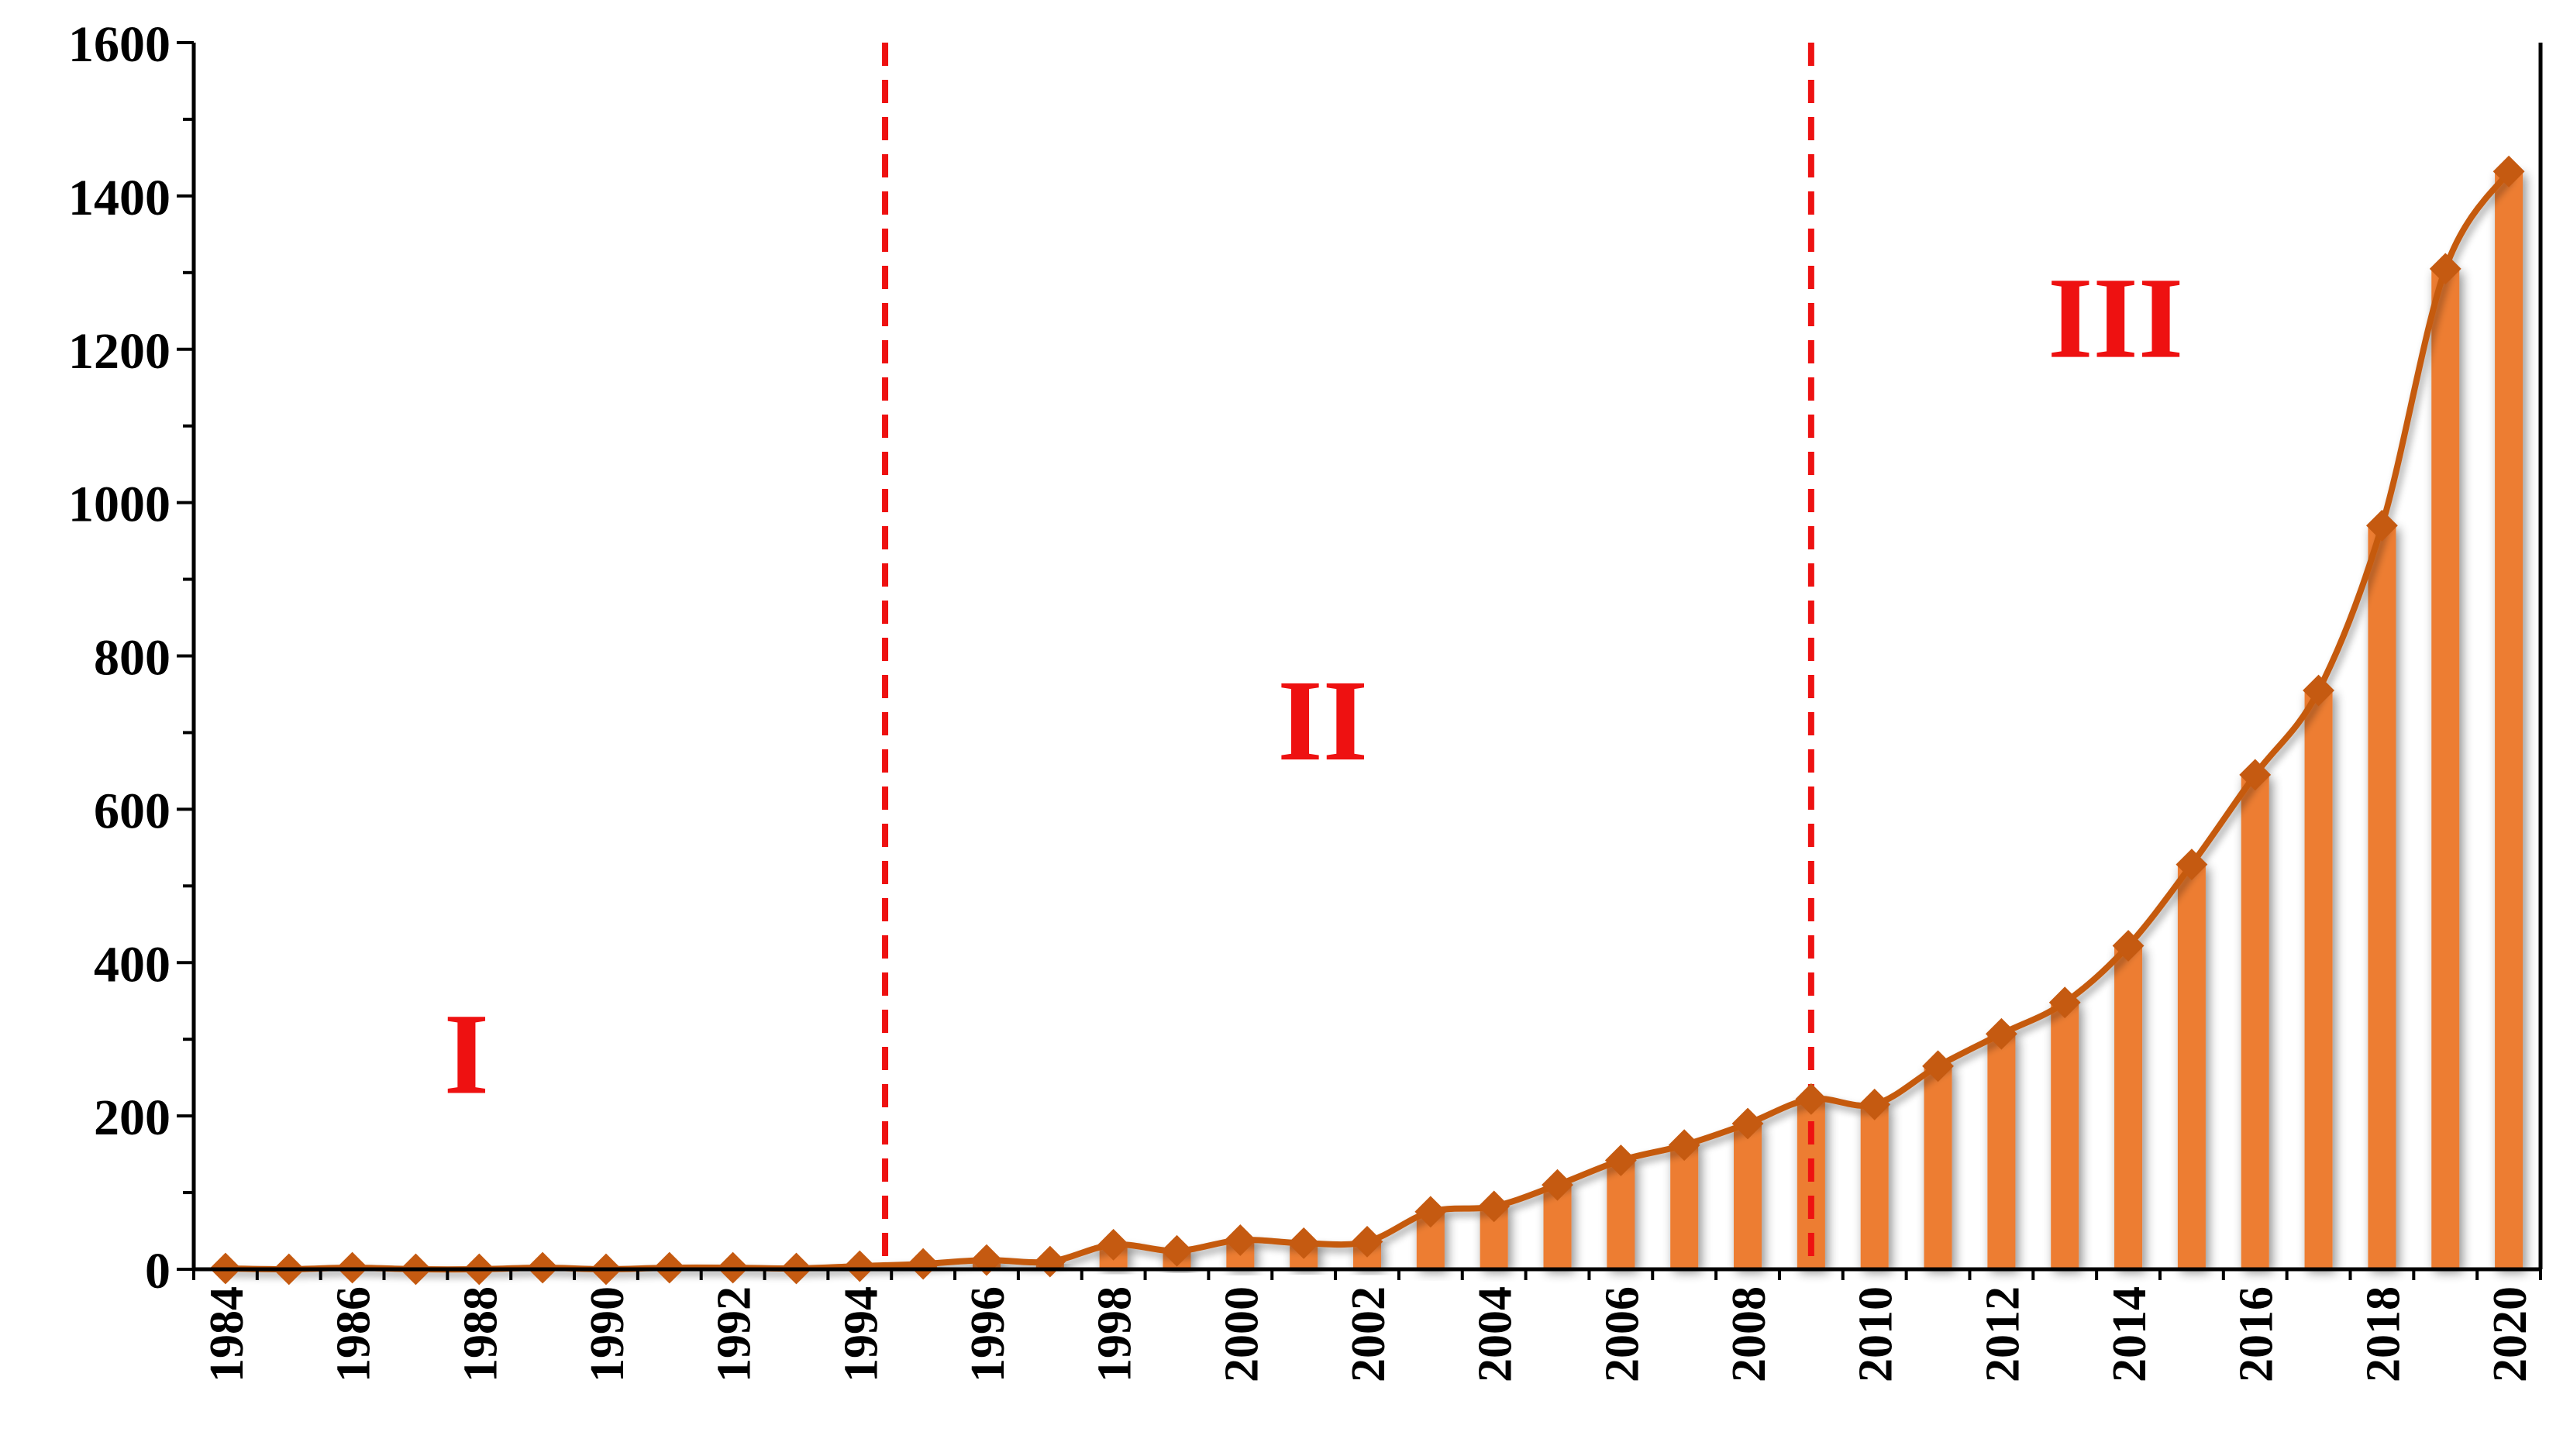 The height and width of the screenshot is (1456, 2570). I want to click on marker-2004, so click(1494, 1206).